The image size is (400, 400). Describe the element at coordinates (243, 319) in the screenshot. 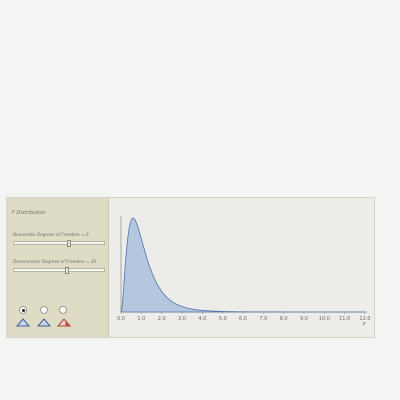

I see `x-tick-label: 6.0` at that location.